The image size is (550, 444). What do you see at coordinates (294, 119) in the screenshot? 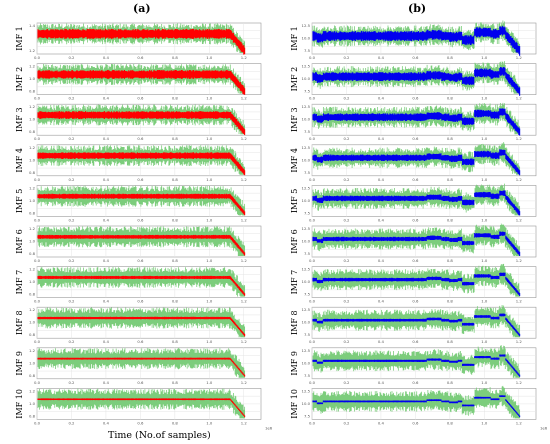
I see `imf-label: IMF 3` at bounding box center [294, 119].